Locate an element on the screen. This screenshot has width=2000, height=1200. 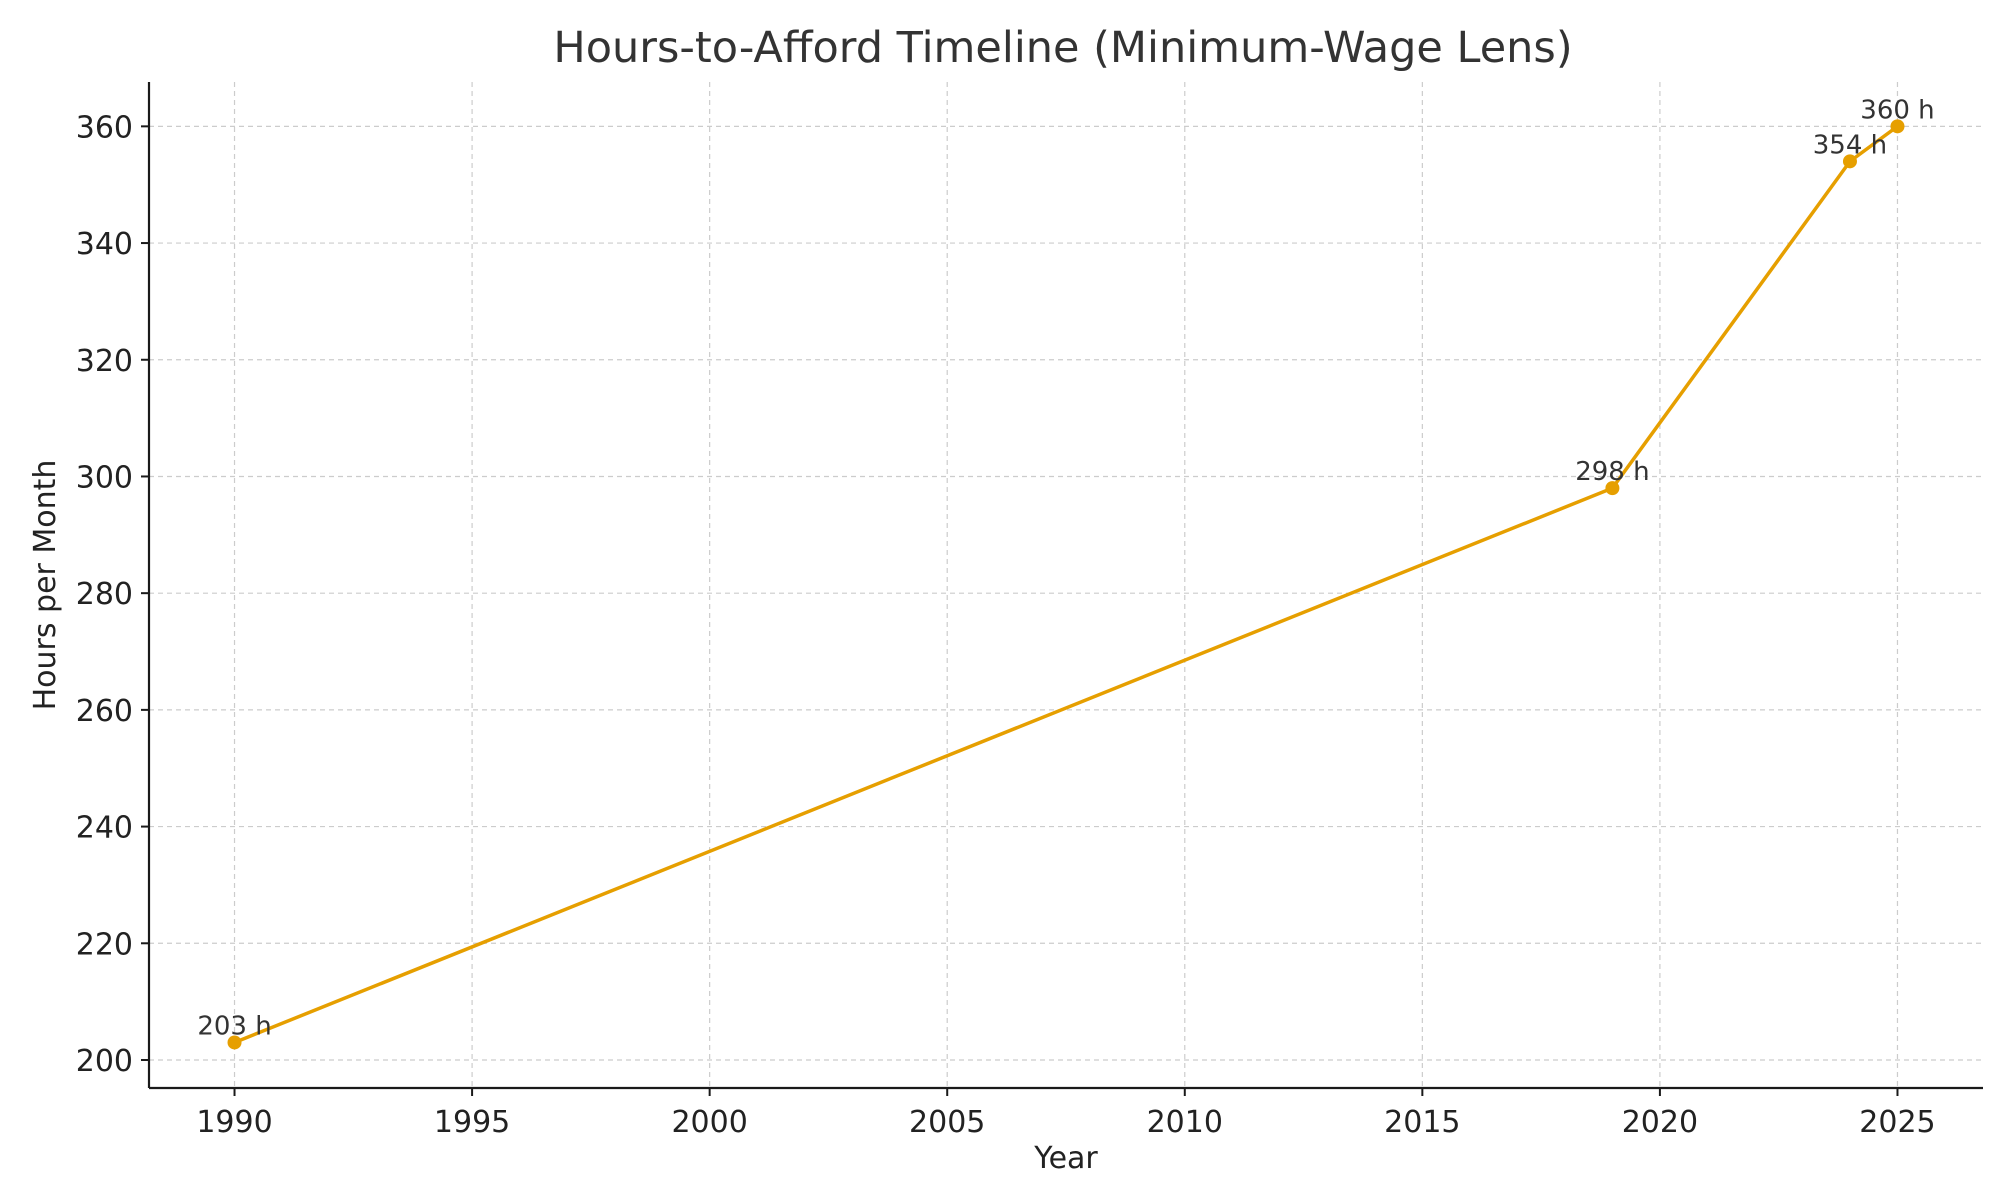
data-label: 354 h is located at coordinates (1850, 145).